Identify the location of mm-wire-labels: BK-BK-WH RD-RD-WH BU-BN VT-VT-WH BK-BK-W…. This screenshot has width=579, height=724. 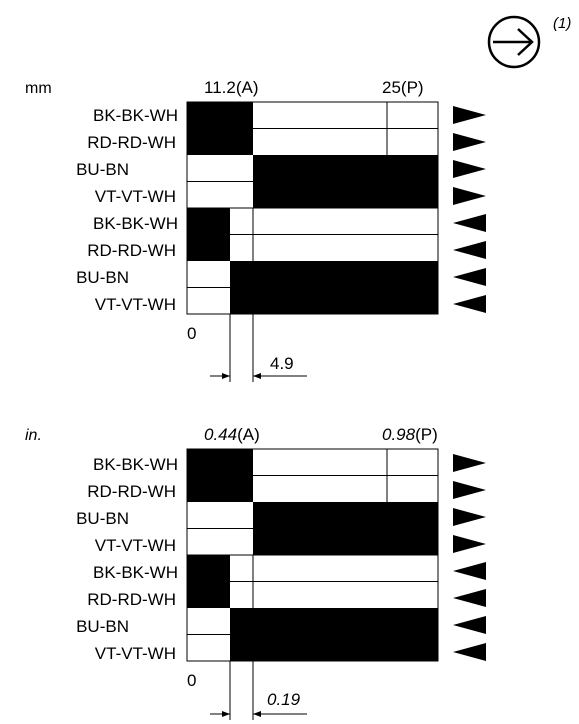
(127, 210).